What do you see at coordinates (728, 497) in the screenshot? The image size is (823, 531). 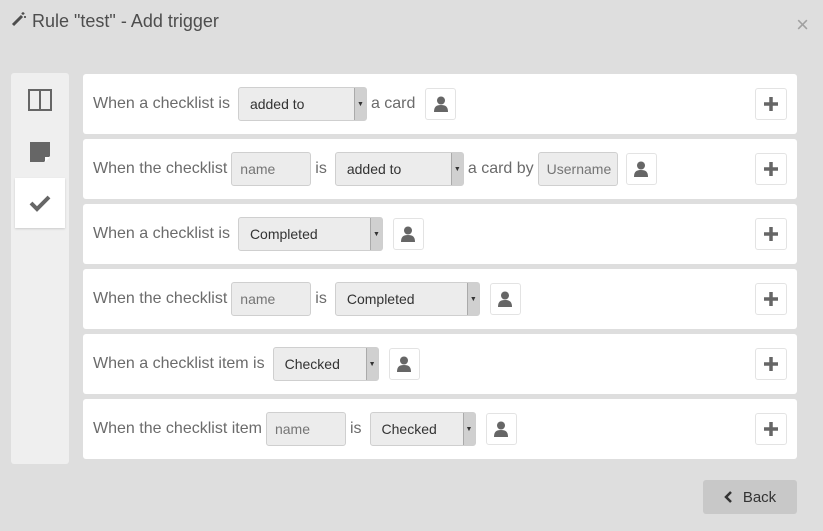 I see `chevron-left-icon` at bounding box center [728, 497].